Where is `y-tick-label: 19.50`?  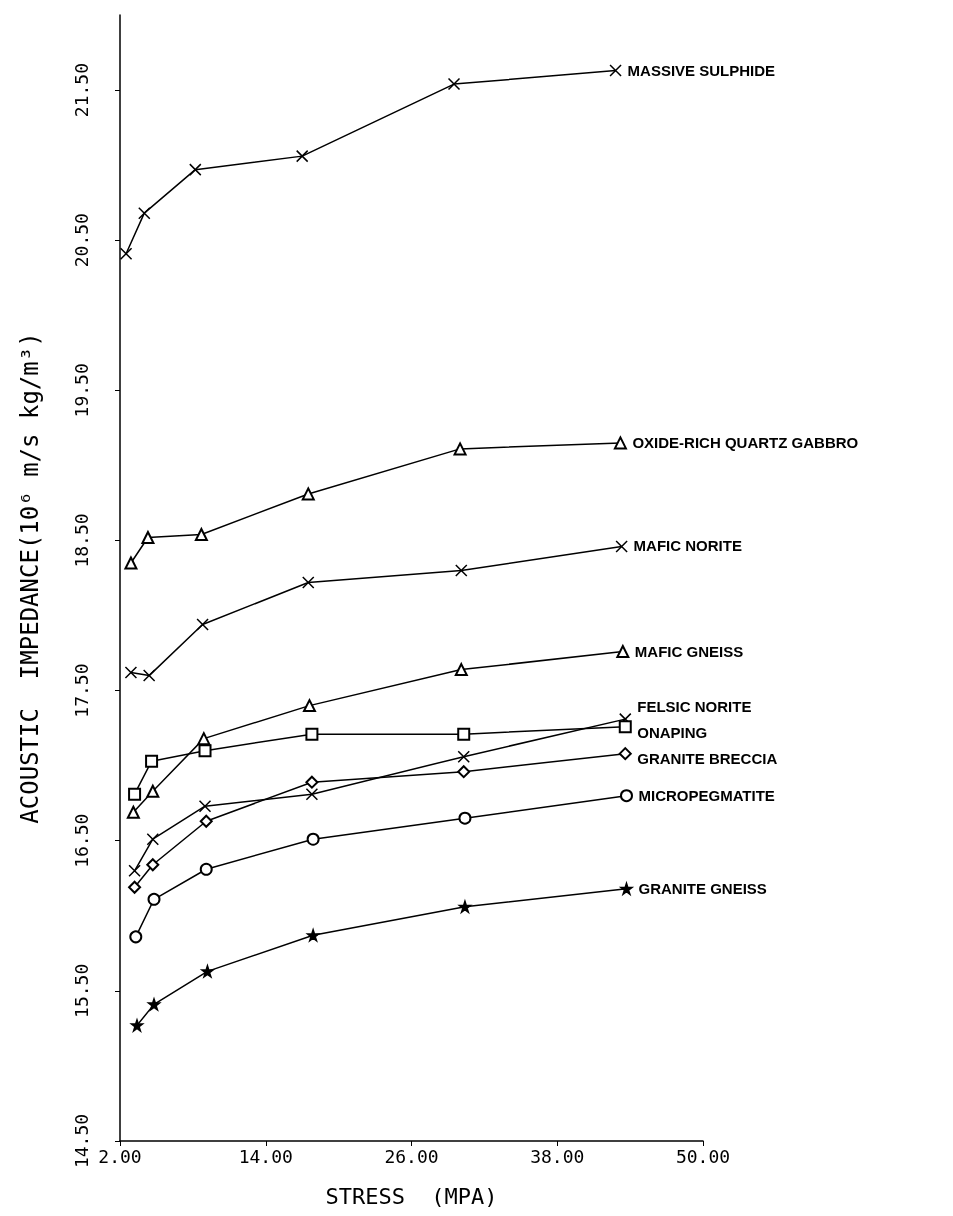 y-tick-label: 19.50 is located at coordinates (81, 390).